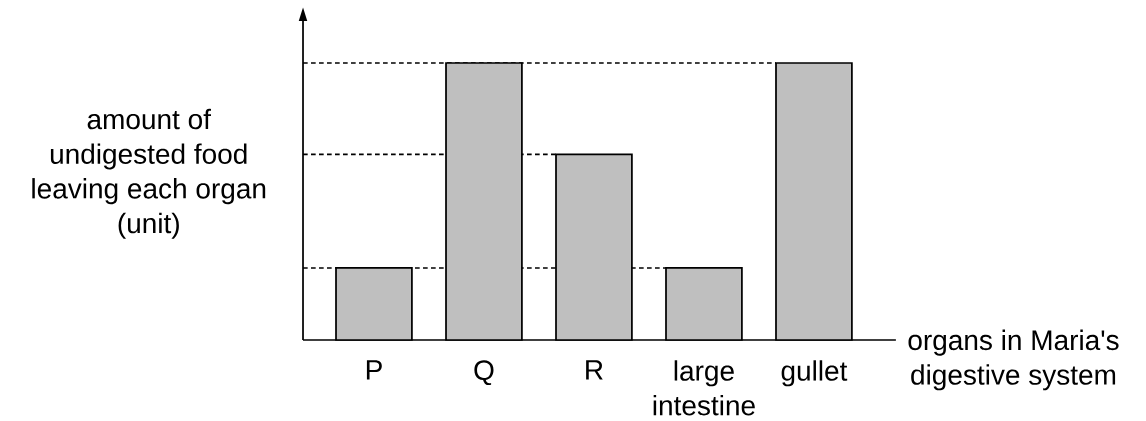  I want to click on x-tick-label: large intestine, so click(704, 388).